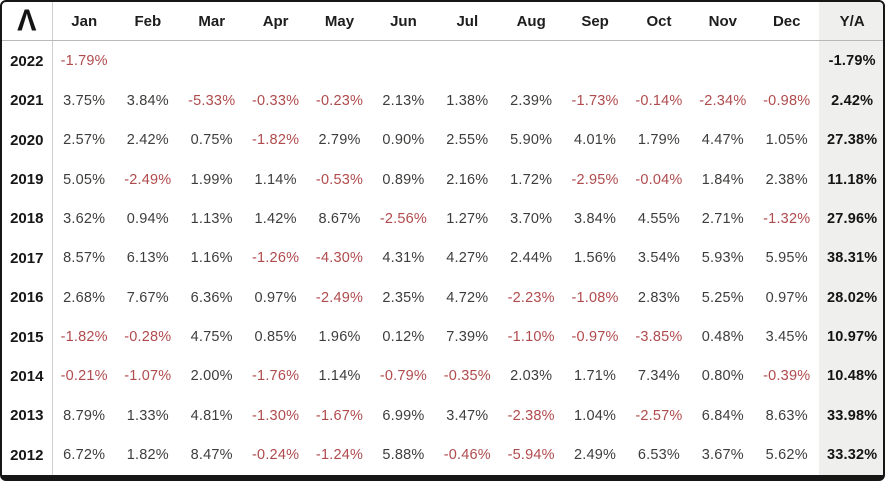 The image size is (885, 481). I want to click on return-cell: 1.14%, so click(275, 179).